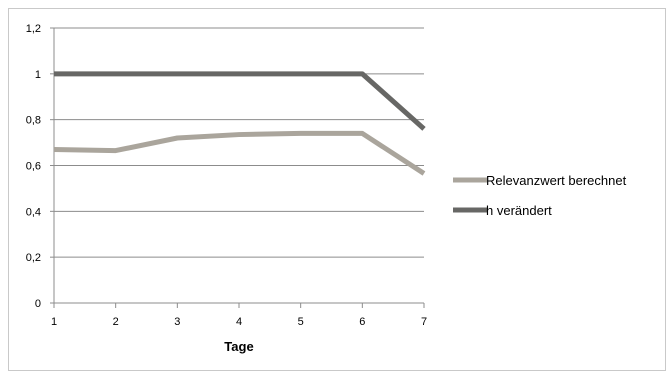 The width and height of the screenshot is (667, 372). Describe the element at coordinates (38, 304) in the screenshot. I see `y-tick-label: 0` at that location.